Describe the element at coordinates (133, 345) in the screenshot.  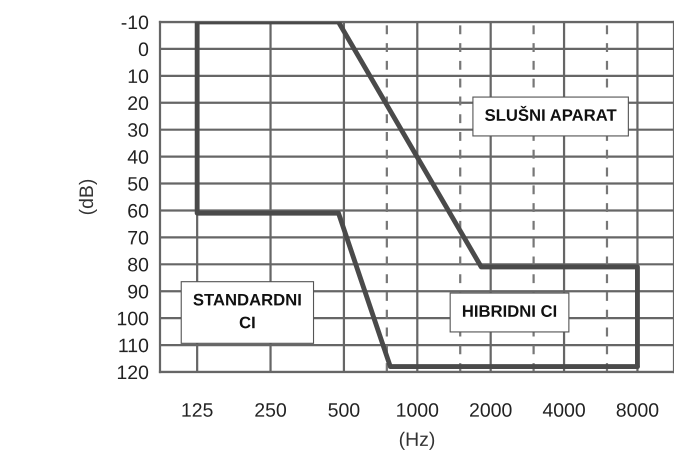
I see `y-tick-label: 110` at that location.